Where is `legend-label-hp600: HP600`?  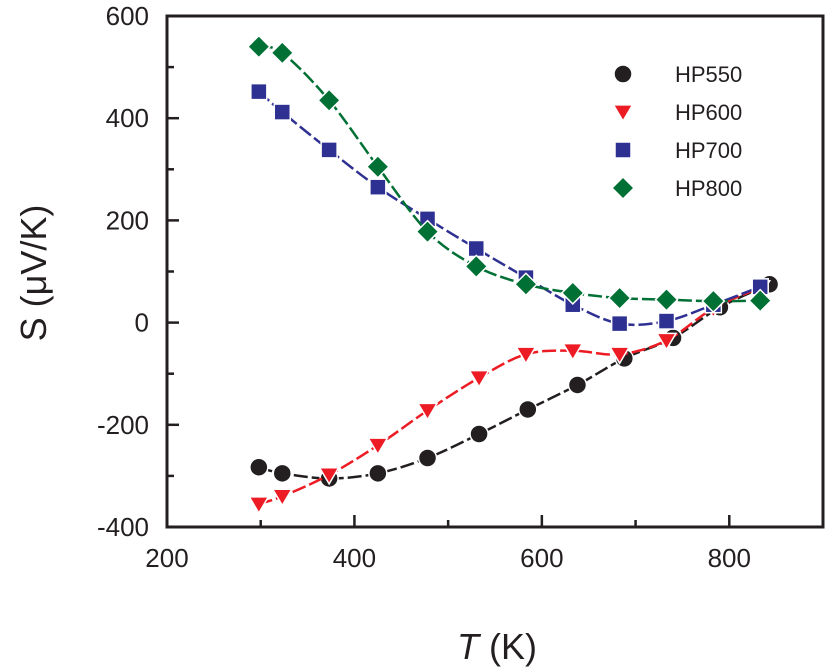
legend-label-hp600: HP600 is located at coordinates (708, 112).